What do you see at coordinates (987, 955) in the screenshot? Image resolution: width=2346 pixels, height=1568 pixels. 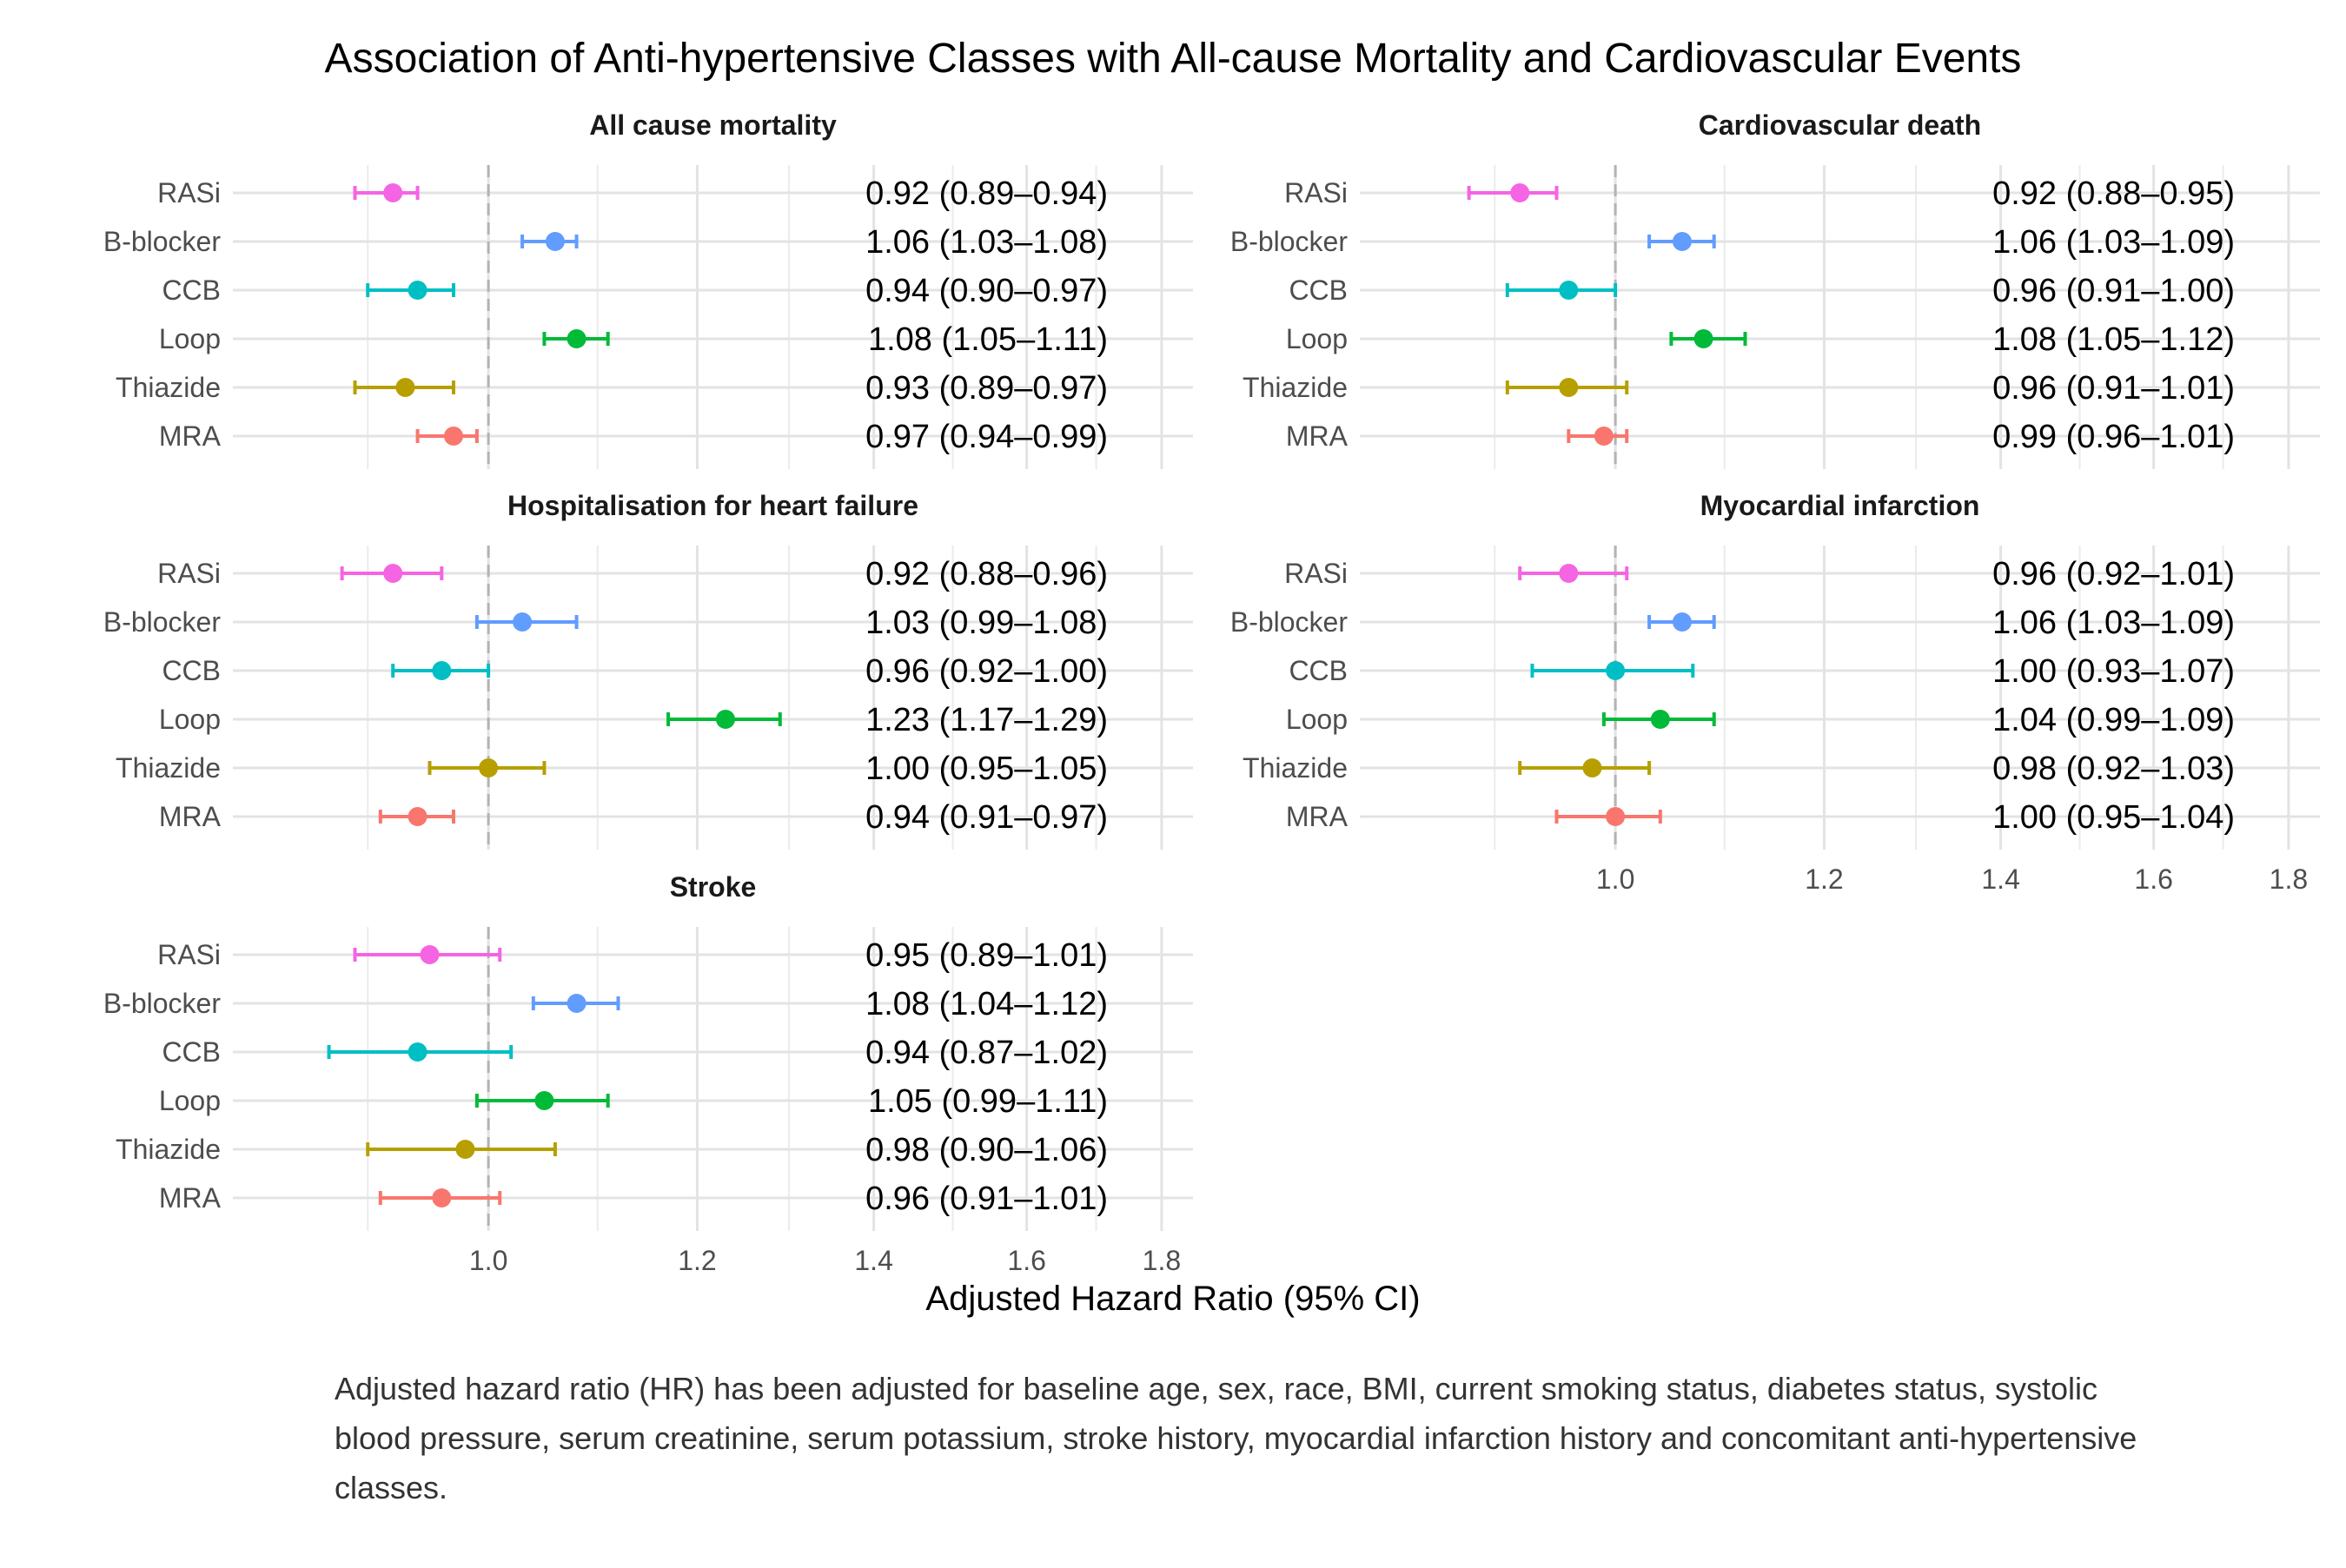 I see `ci-text: 0.95 (0.89–1.01)` at bounding box center [987, 955].